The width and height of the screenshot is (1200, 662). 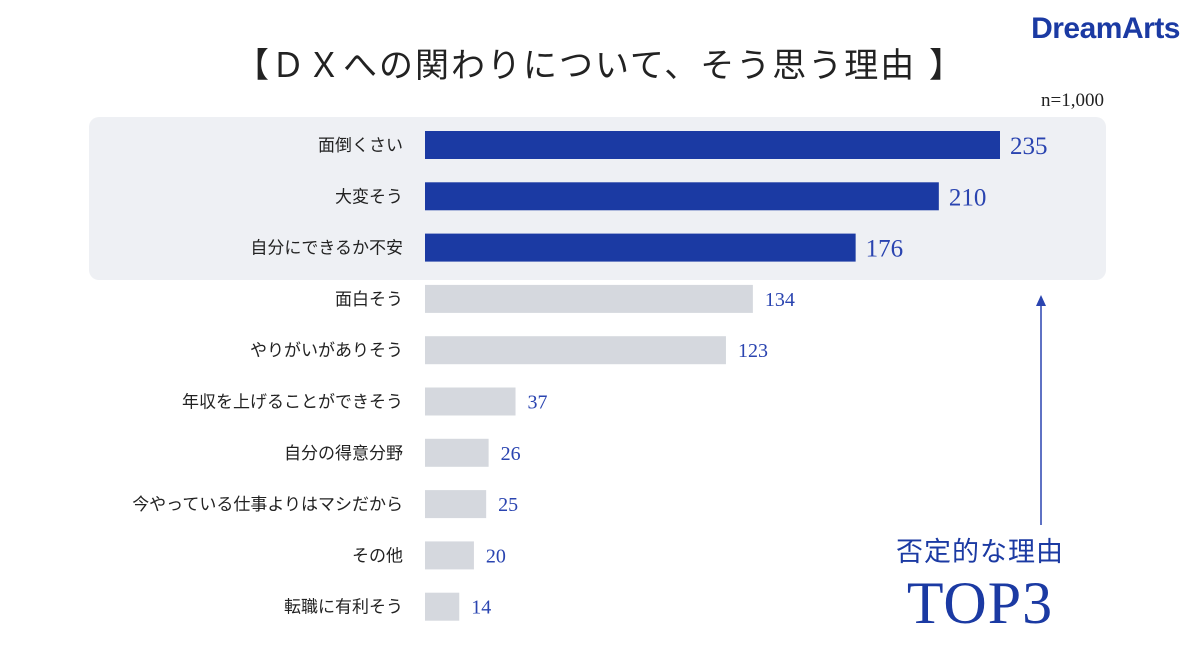 What do you see at coordinates (968, 197) in the screenshot?
I see `value-label: 210` at bounding box center [968, 197].